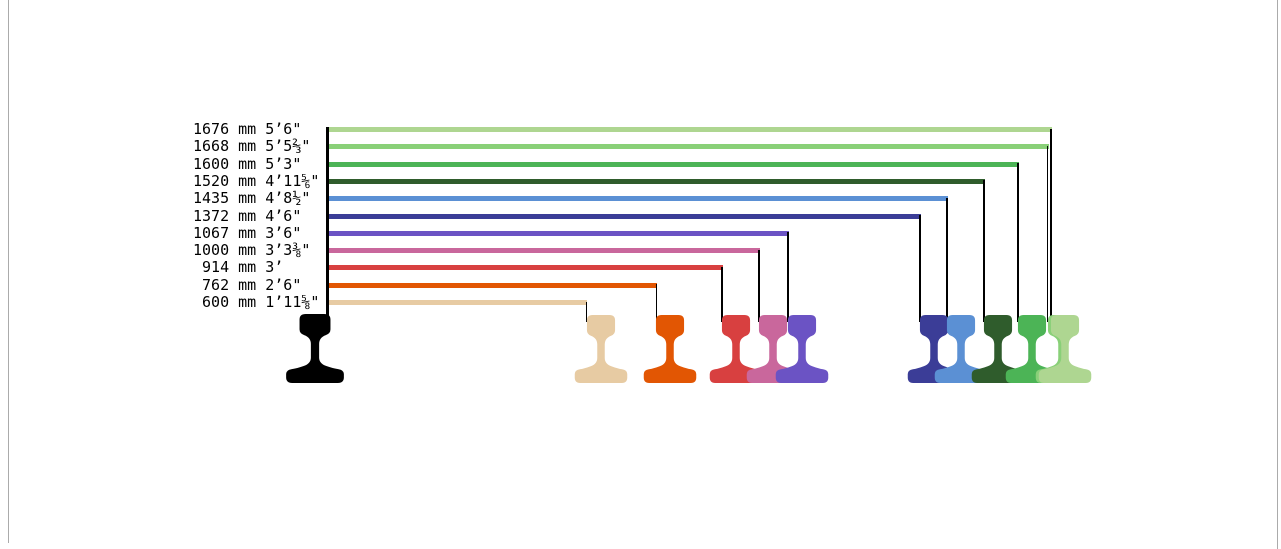  What do you see at coordinates (247, 232) in the screenshot?
I see `gauge-label: 1067 mm 3’6"` at bounding box center [247, 232].